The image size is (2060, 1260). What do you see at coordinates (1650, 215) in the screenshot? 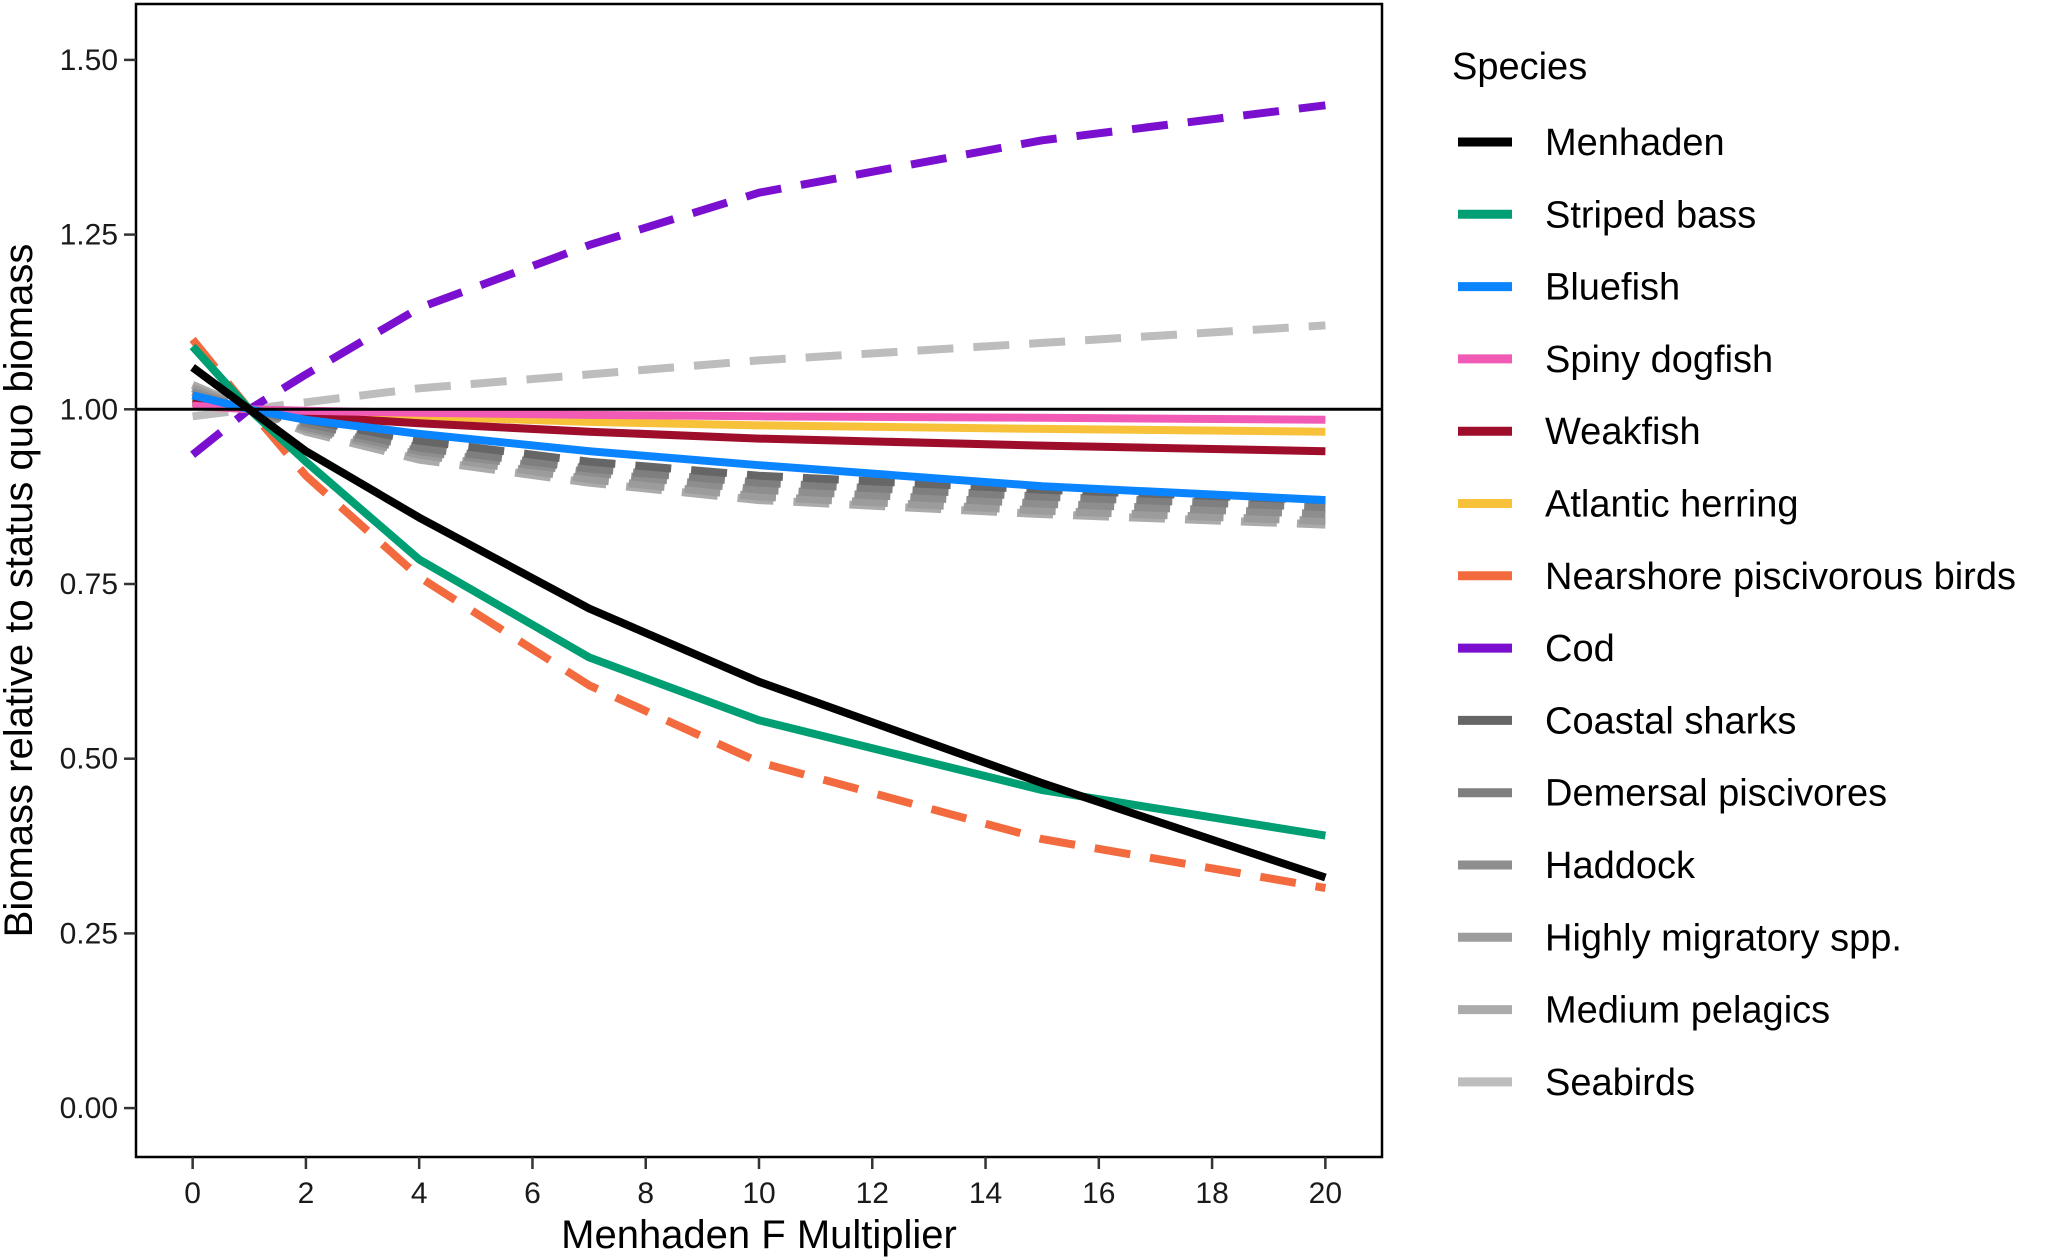
I see `legend-label: Striped bass` at bounding box center [1650, 215].